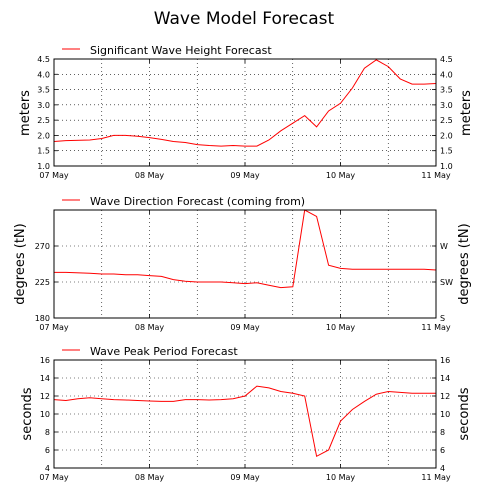 The width and height of the screenshot is (488, 496). What do you see at coordinates (197, 201) in the screenshot?
I see `legend-label: Wave Direction Forecast (coming from)` at bounding box center [197, 201].